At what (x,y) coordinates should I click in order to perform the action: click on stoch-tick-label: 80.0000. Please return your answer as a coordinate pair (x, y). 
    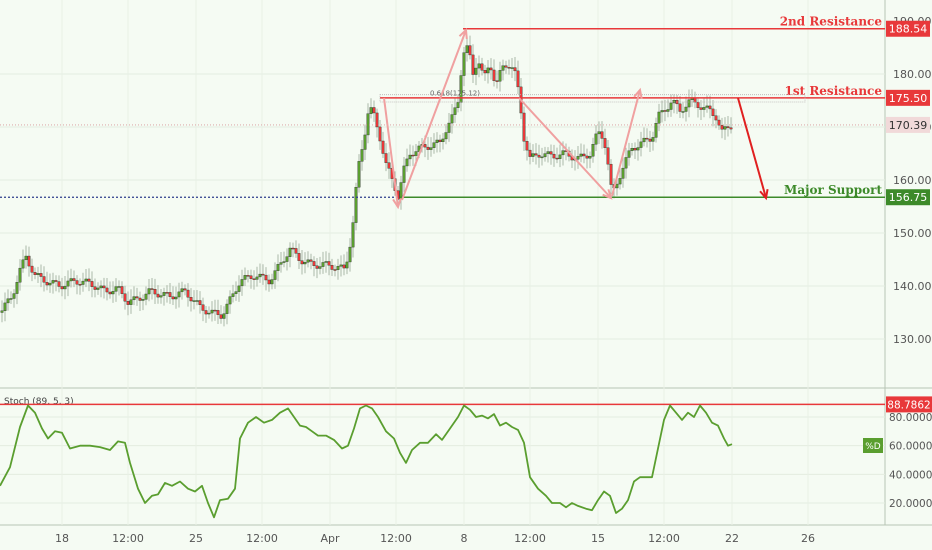
    Looking at the image, I should click on (910, 418).